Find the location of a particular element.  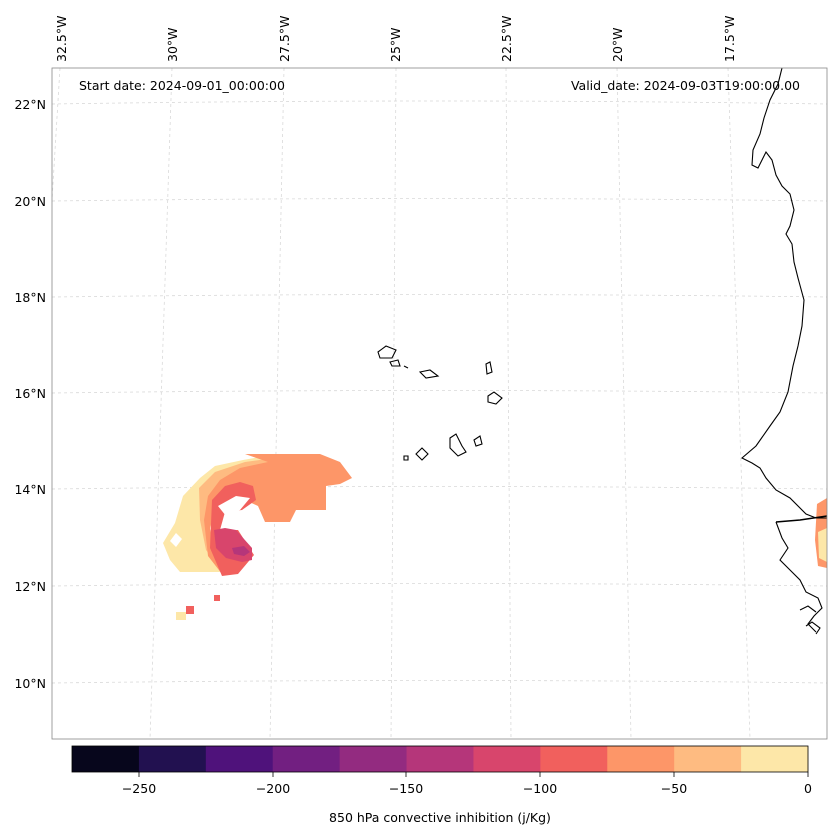

cbar-tick-label-150: −150 is located at coordinates (406, 788).